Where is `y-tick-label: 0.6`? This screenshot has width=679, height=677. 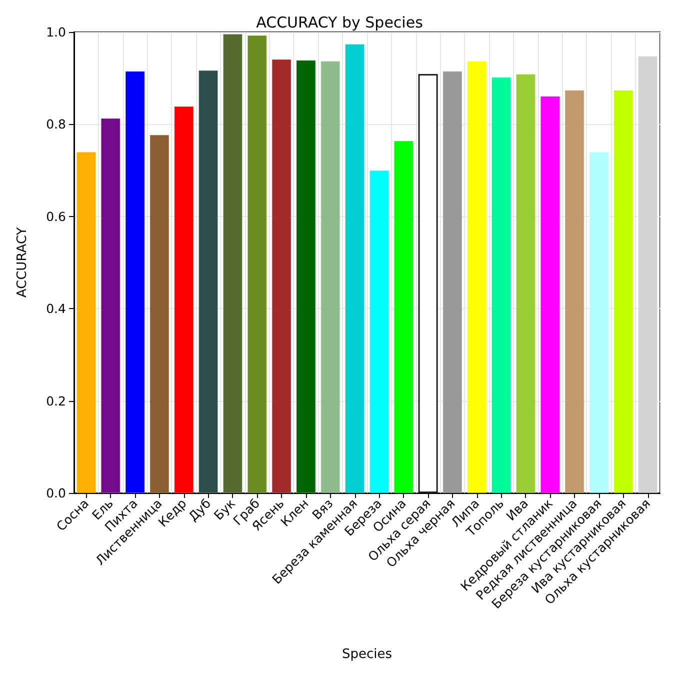
y-tick-label: 0.6 is located at coordinates (56, 216).